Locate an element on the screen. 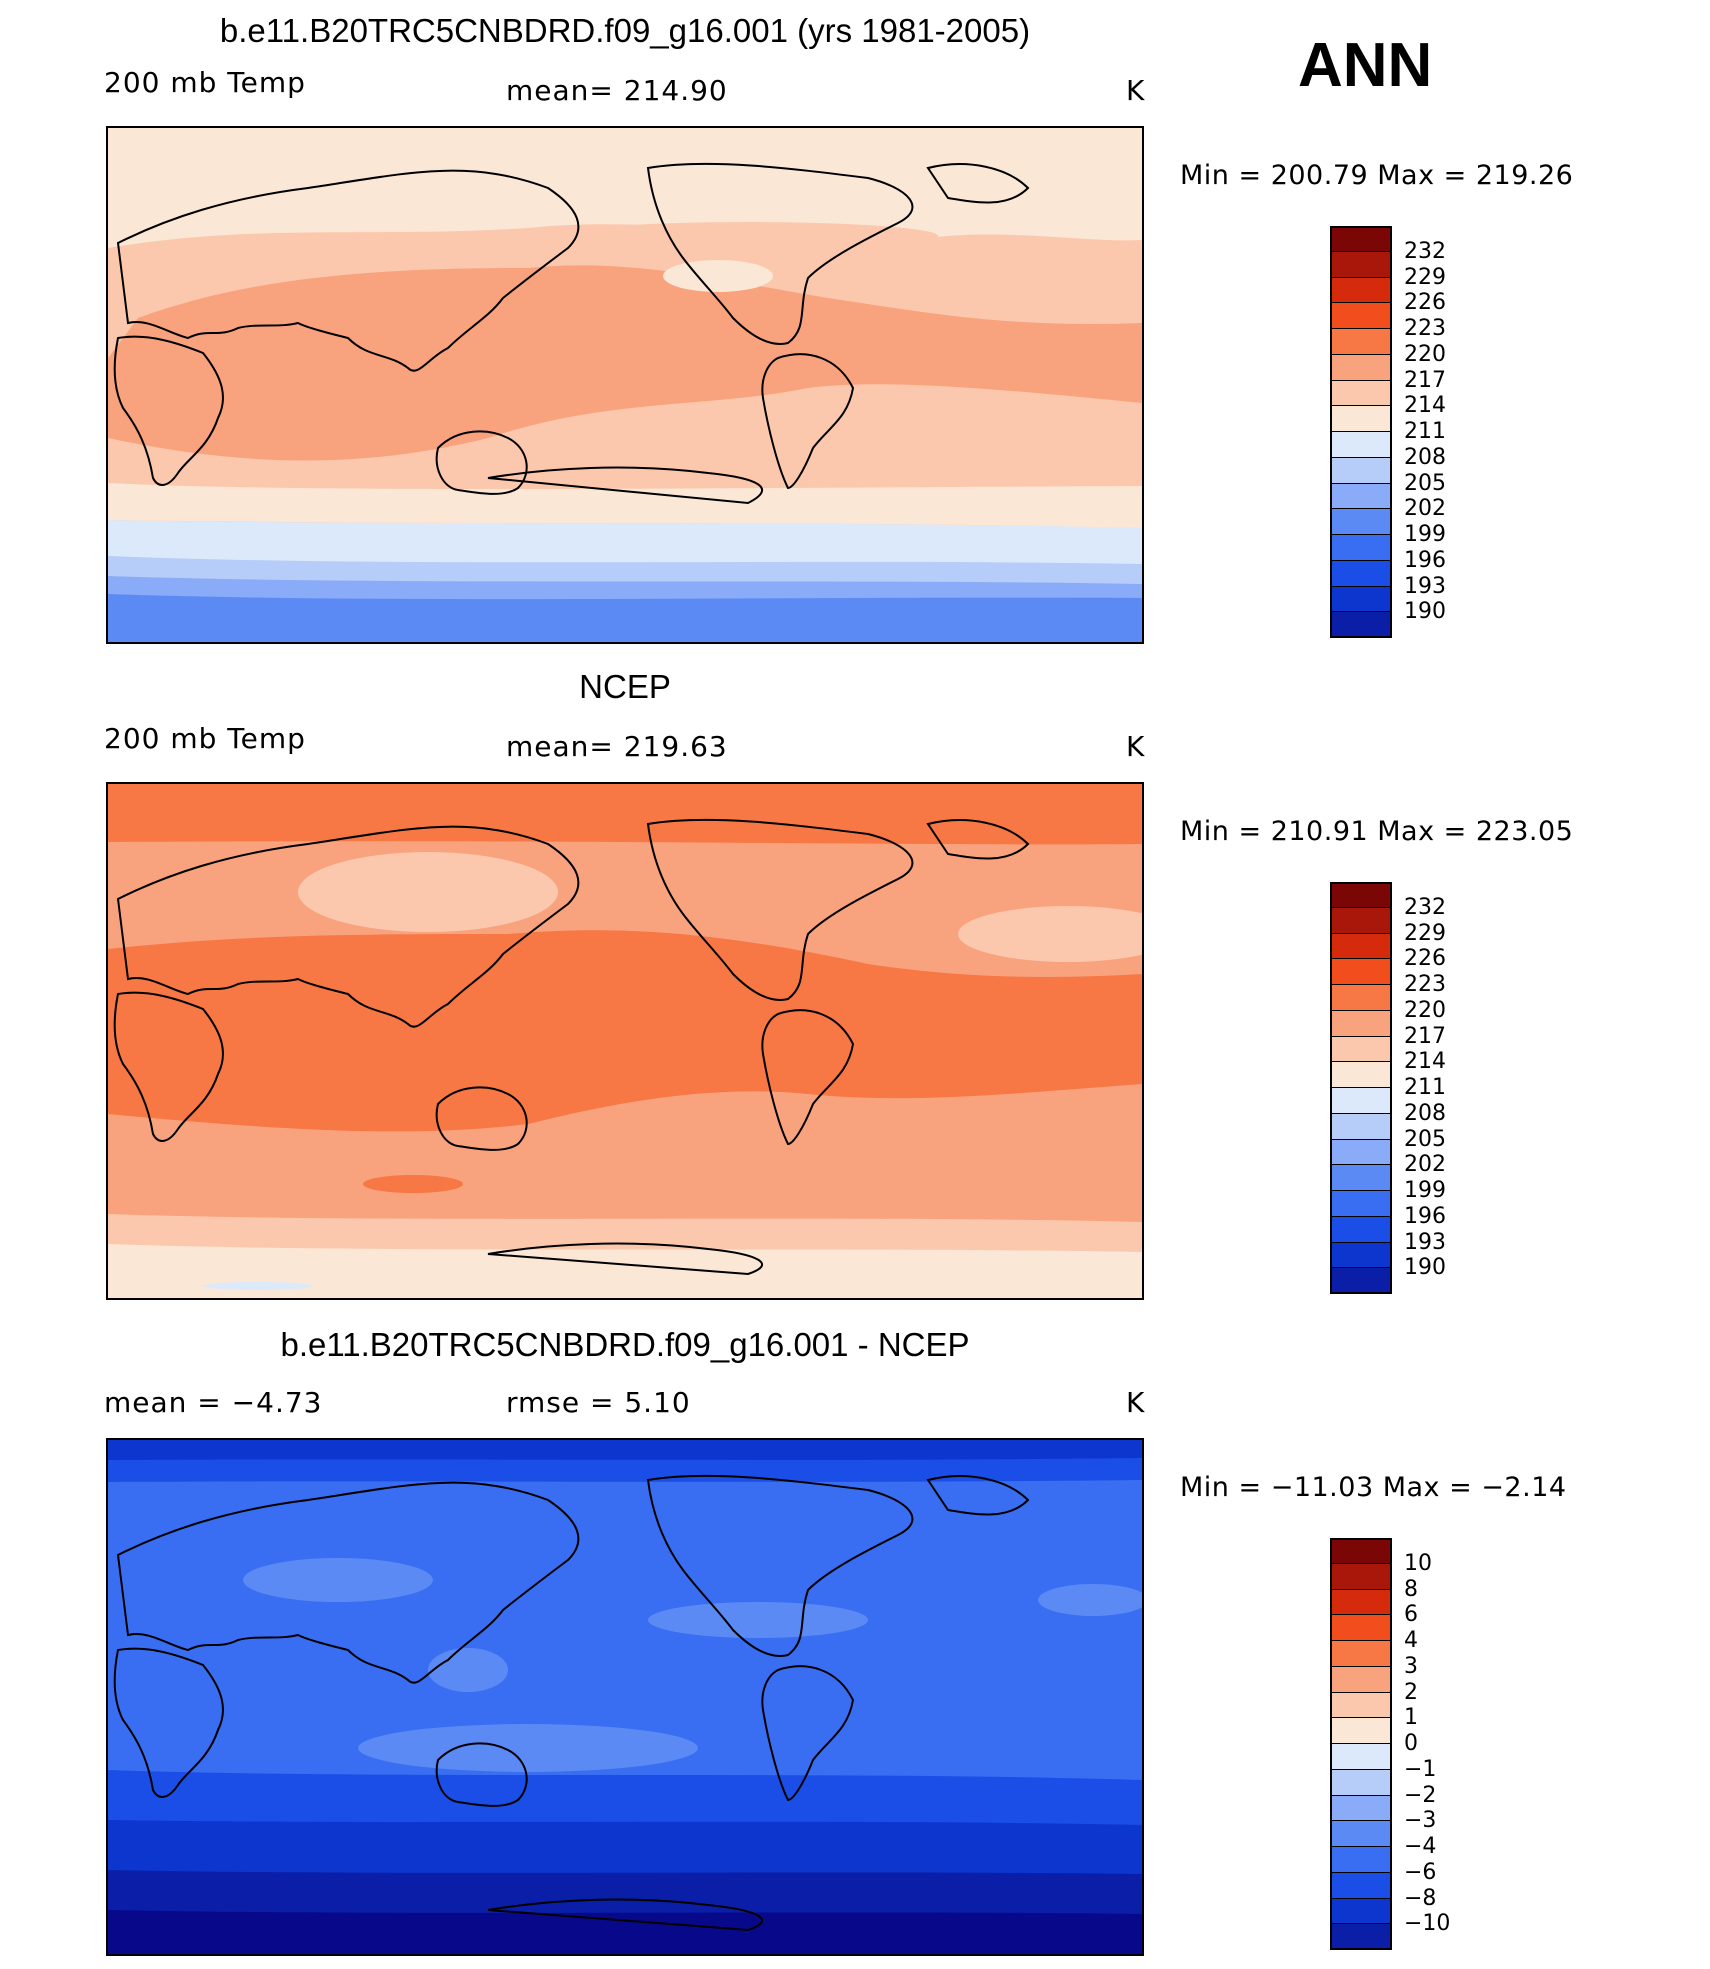 This screenshot has height=1969, width=1710. panel-3-colorbar: 10 8 6 4 3 2 1 0 −1 −2 −3 −4 −6 −8 −10 is located at coordinates (1390, 1744).